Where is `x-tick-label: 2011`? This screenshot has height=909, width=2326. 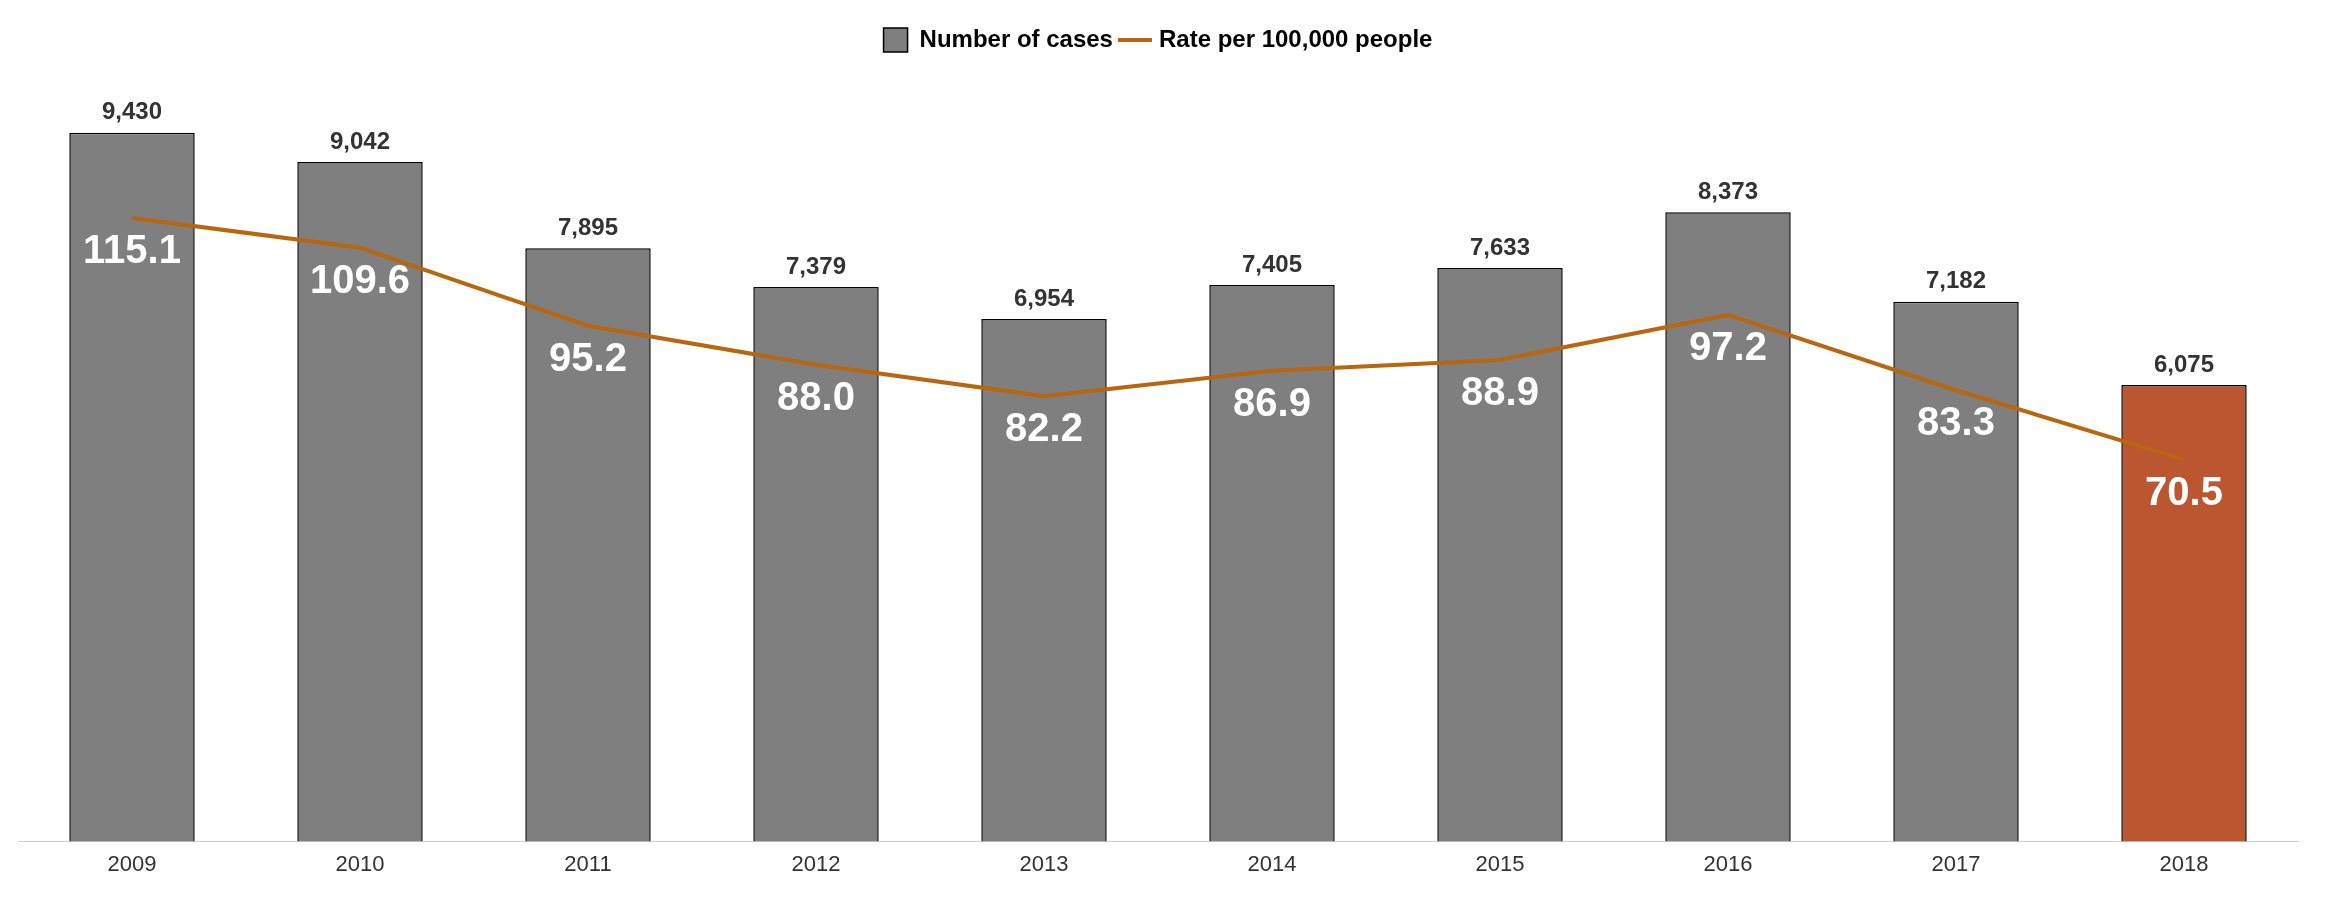
x-tick-label: 2011 is located at coordinates (588, 863).